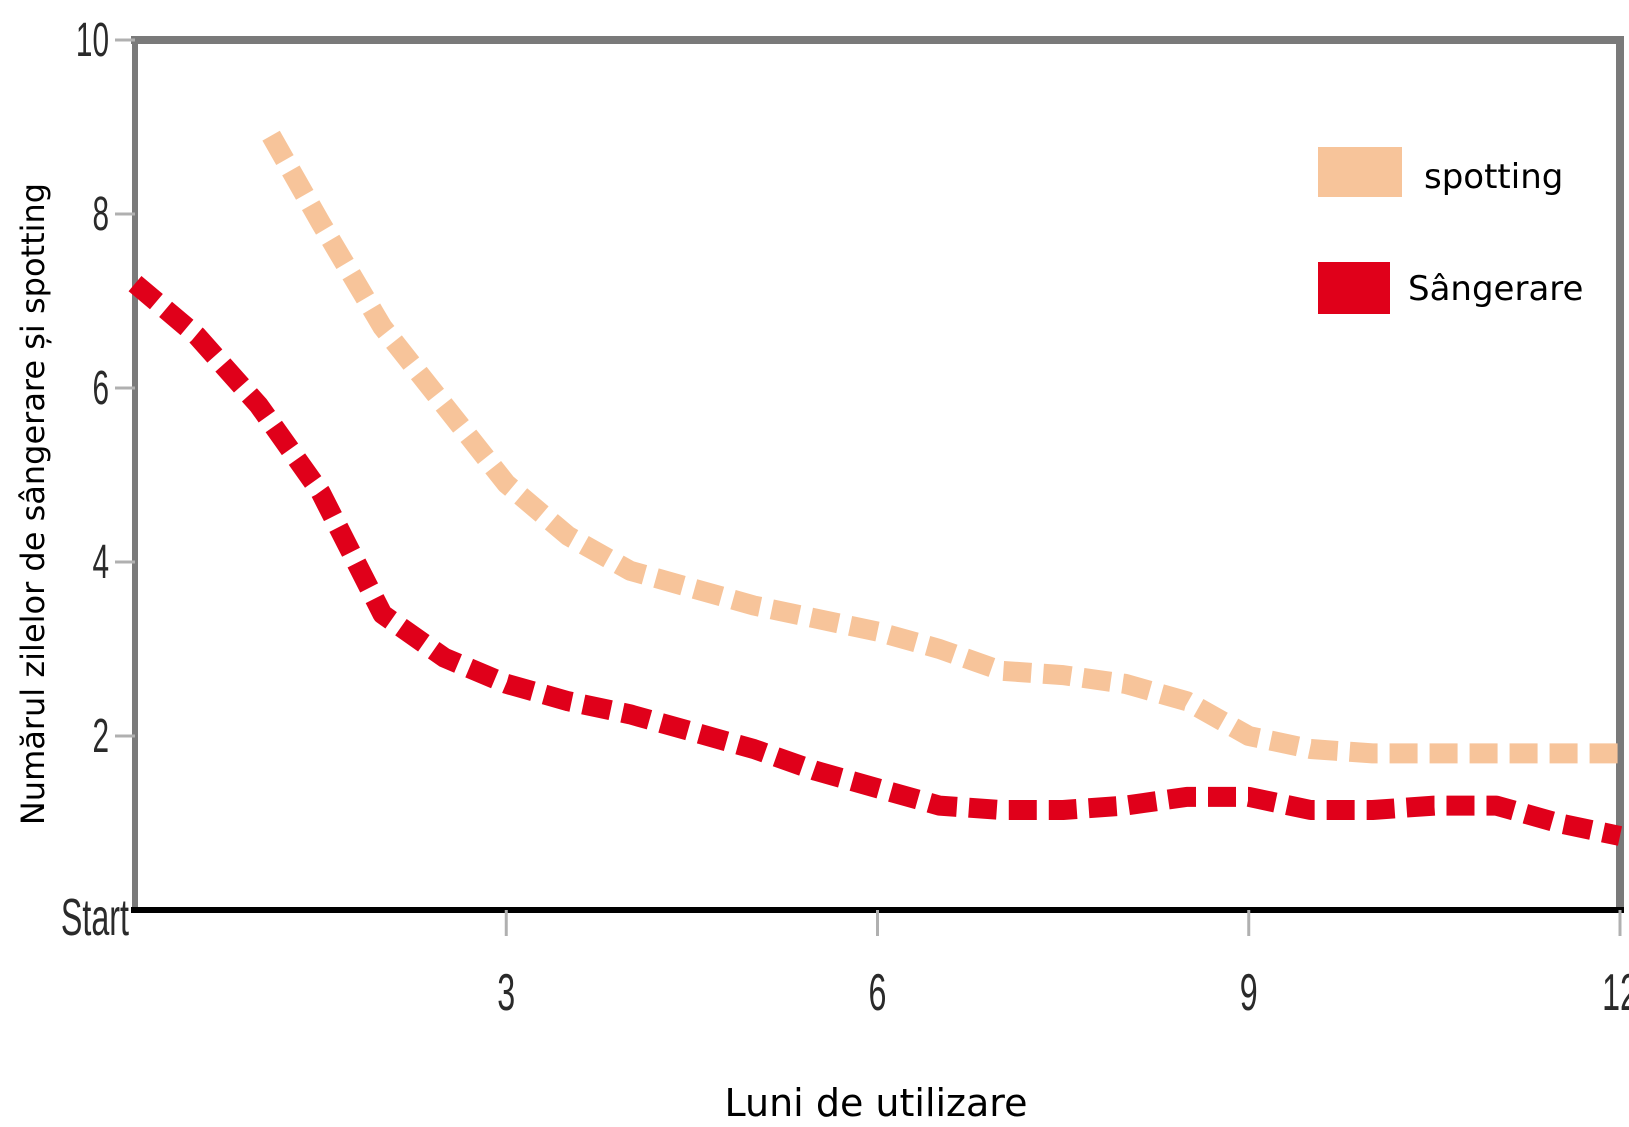 Image resolution: width=1629 pixels, height=1127 pixels. Describe the element at coordinates (1354, 288) in the screenshot. I see `legend-swatch-sangerare` at that location.